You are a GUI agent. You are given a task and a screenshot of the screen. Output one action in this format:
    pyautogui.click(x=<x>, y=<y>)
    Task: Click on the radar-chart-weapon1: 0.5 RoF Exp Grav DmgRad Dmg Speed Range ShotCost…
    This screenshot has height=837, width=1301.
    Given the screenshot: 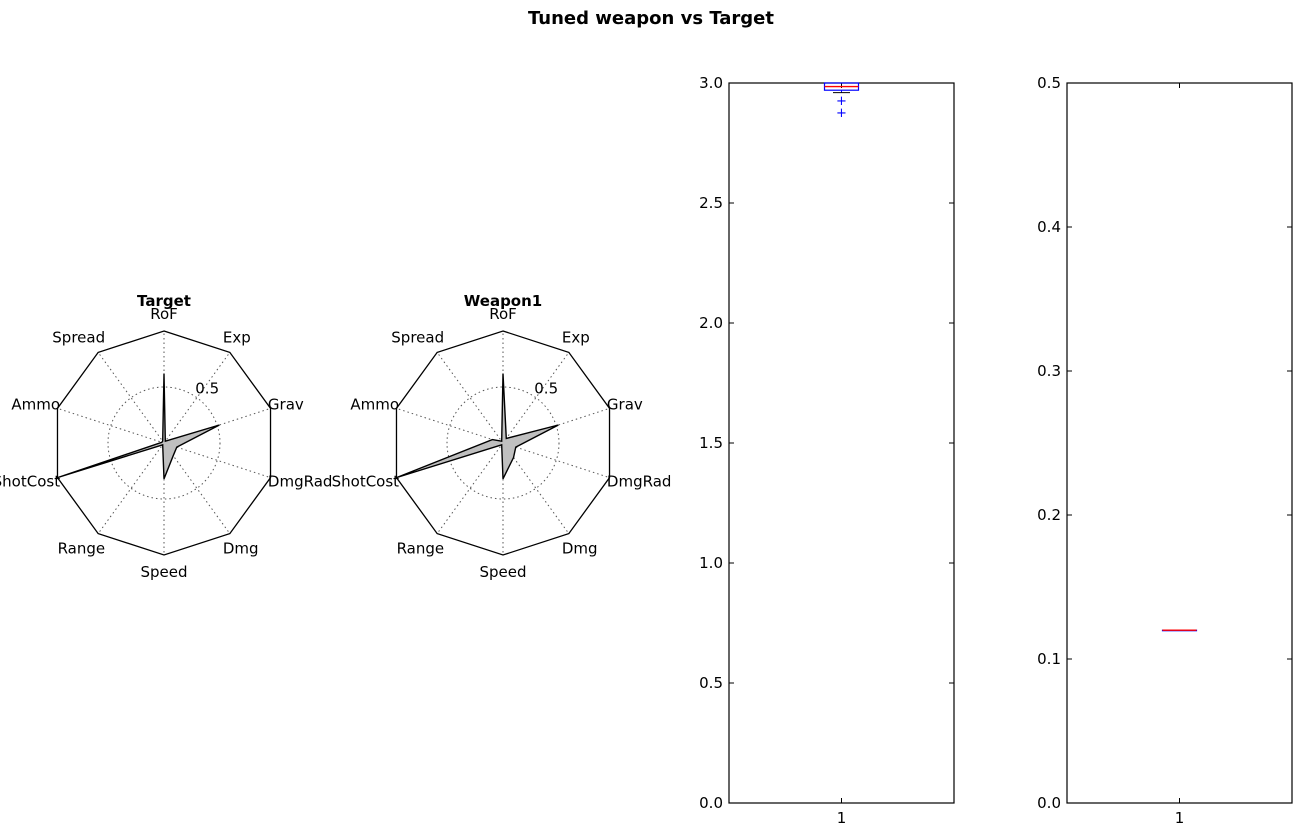 What is the action you would take?
    pyautogui.click(x=502, y=436)
    